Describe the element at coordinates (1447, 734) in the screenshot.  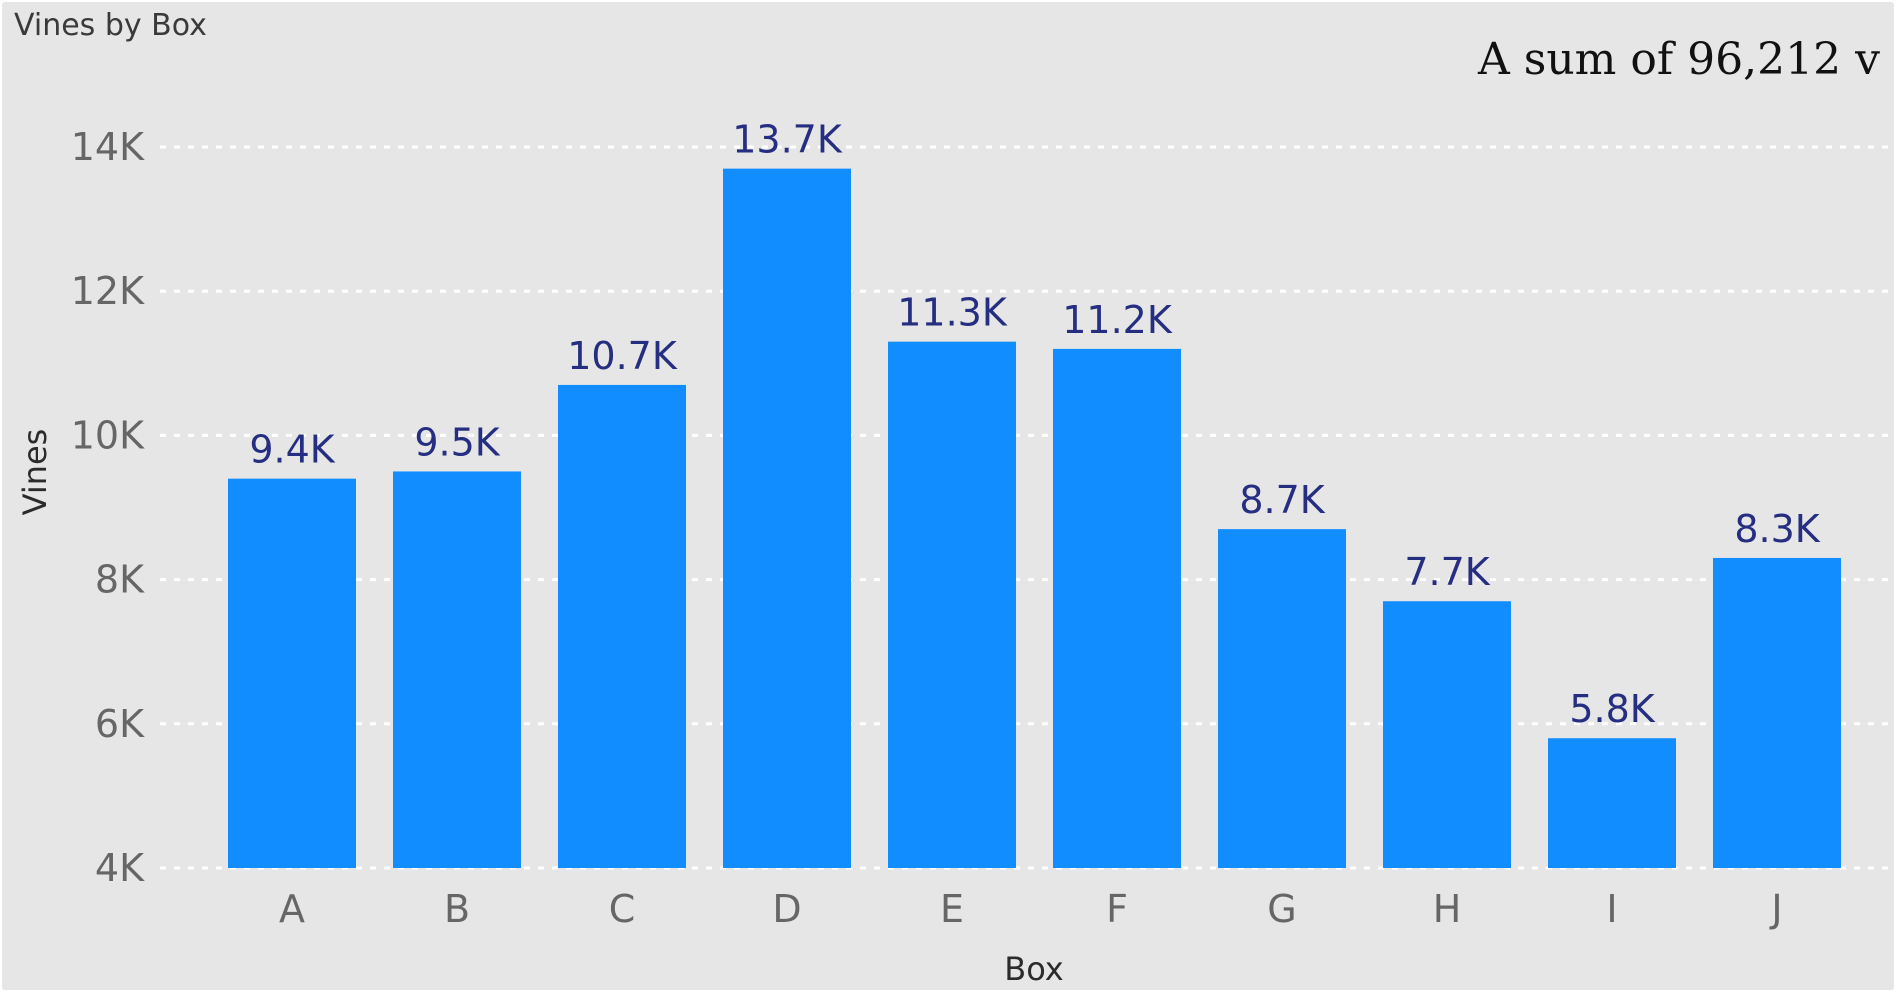
I see `bar-h` at that location.